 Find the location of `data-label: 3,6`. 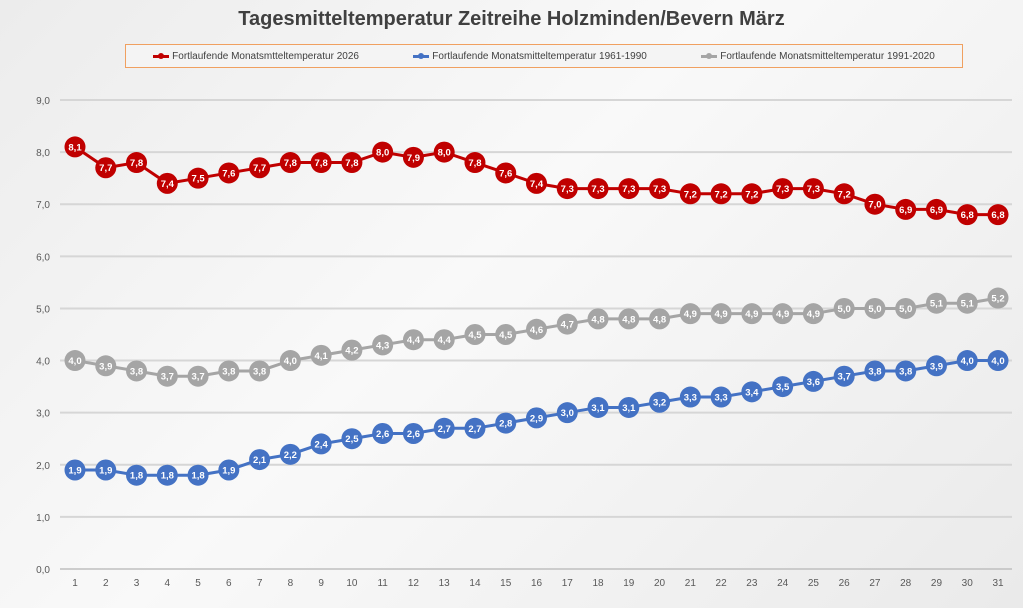

data-label: 3,6 is located at coordinates (813, 382).